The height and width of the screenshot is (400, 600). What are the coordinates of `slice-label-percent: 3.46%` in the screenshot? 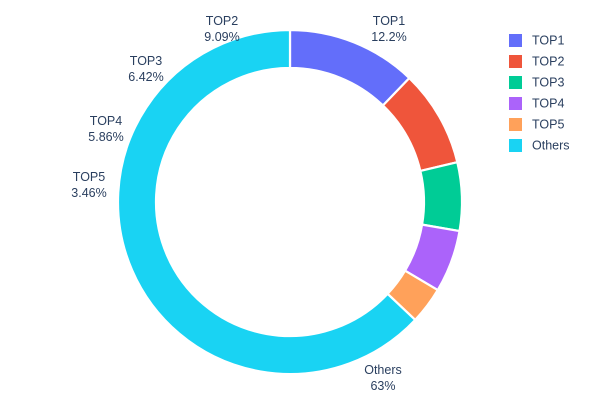 It's located at (88, 193).